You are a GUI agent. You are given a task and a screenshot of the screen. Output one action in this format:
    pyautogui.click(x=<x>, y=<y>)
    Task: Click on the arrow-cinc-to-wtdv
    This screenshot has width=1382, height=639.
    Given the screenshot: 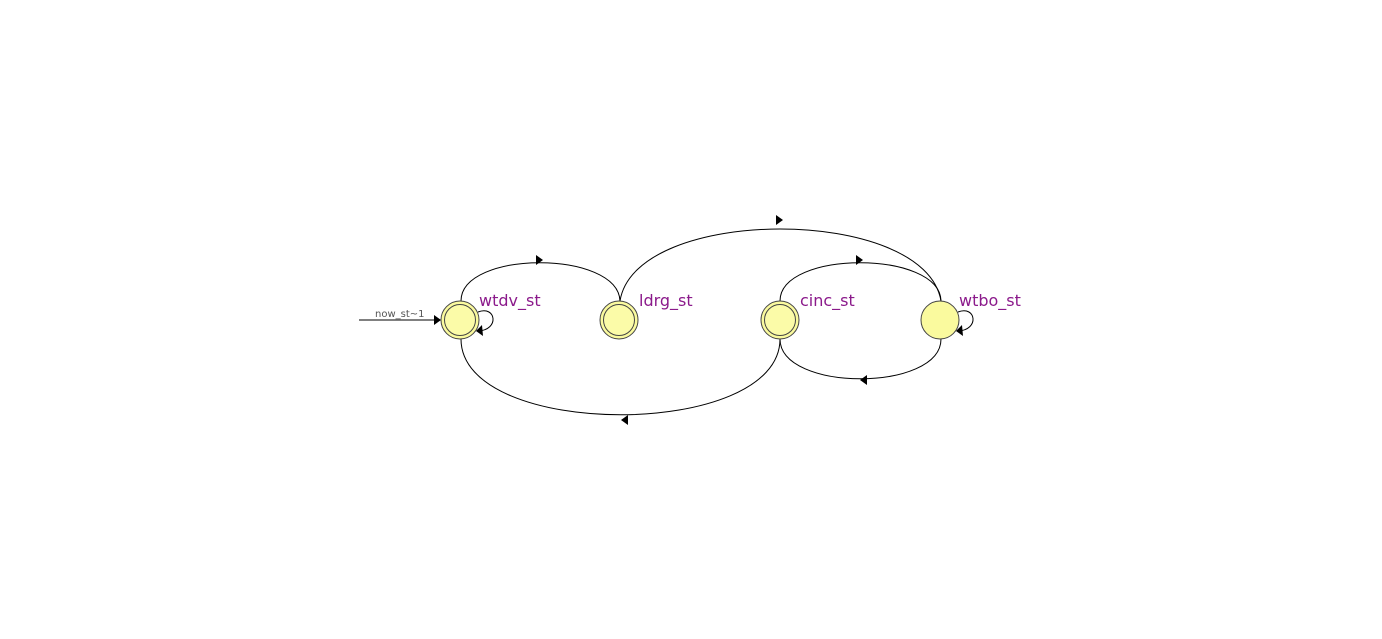 What is the action you would take?
    pyautogui.click(x=624, y=420)
    